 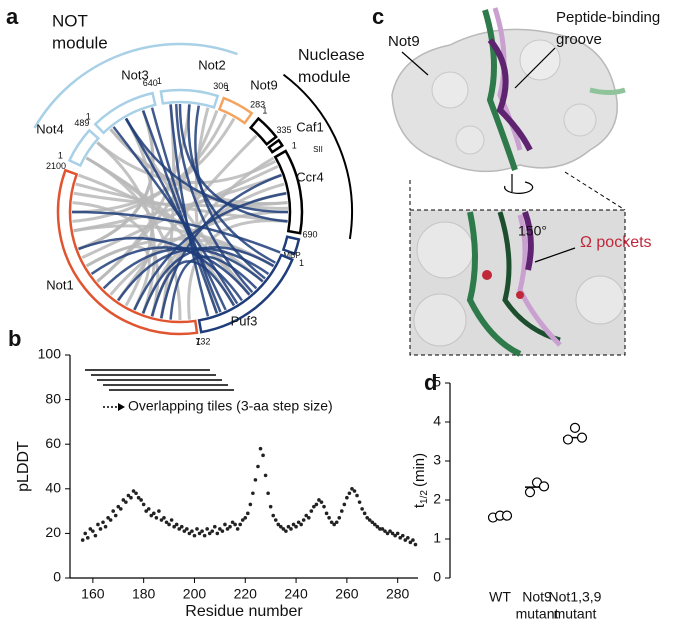 I want to click on y-tick-label: 40, so click(x=53, y=488).